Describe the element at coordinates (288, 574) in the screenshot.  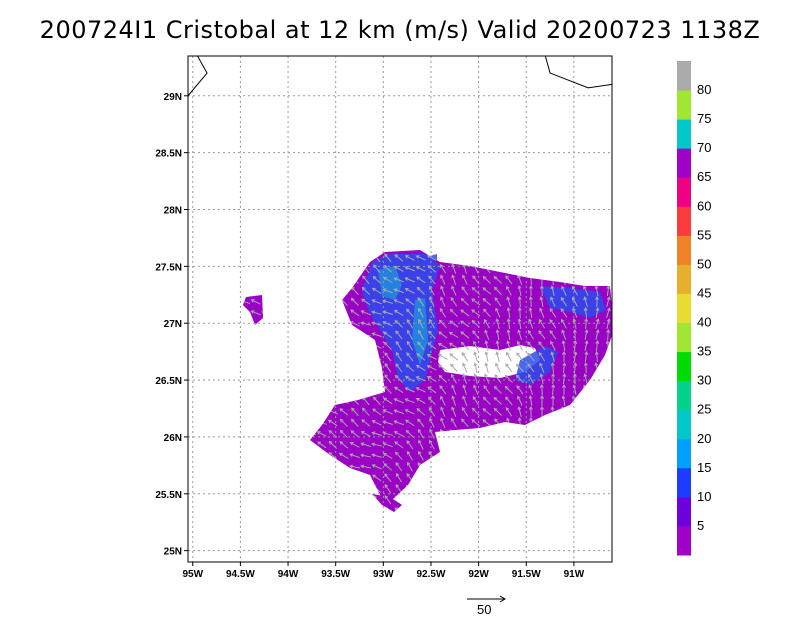
I see `lon-tick-label: 94W` at that location.